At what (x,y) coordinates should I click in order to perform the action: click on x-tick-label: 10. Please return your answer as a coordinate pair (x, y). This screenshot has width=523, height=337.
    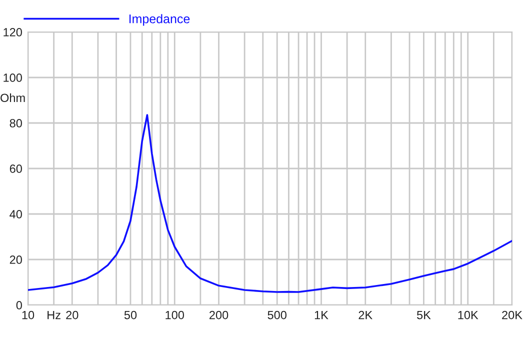
    Looking at the image, I should click on (28, 315).